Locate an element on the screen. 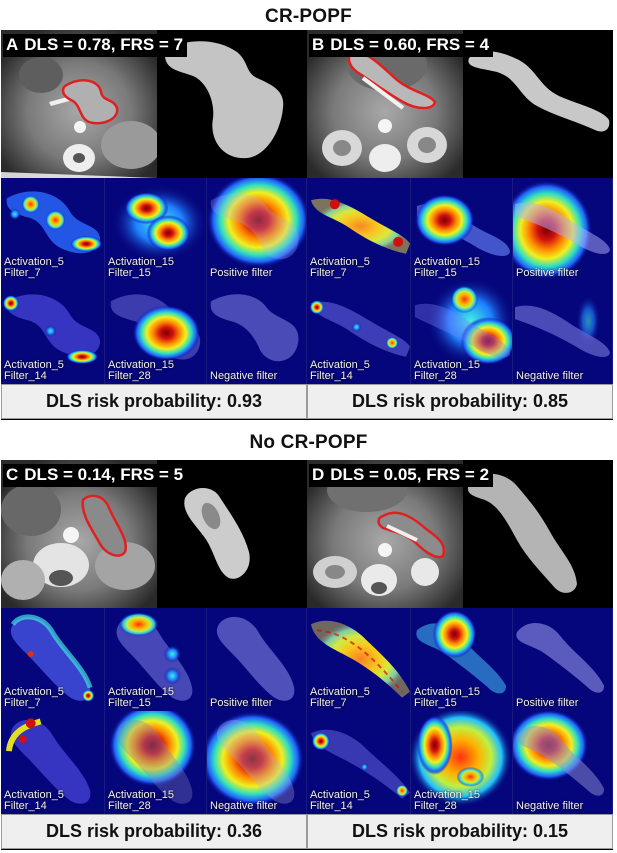  panel-label: C DLS = 0.14, FRS = 5 is located at coordinates (95, 475).